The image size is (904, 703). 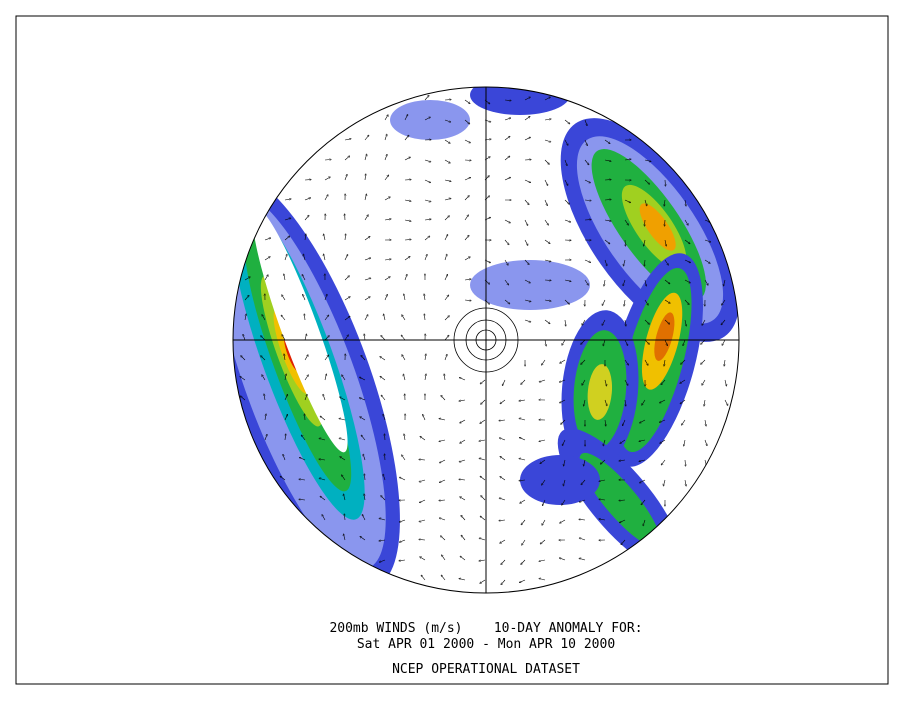 What do you see at coordinates (486, 669) in the screenshot?
I see `caption-line: NCEP OPERATIONAL DATASET` at bounding box center [486, 669].